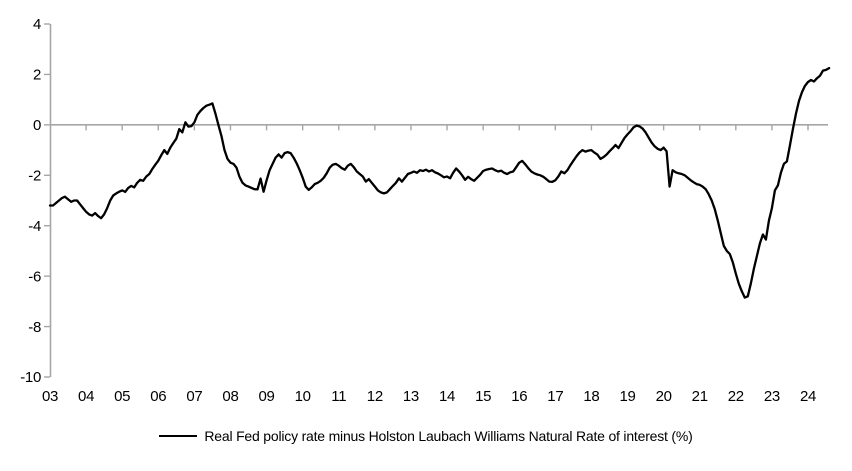  Describe the element at coordinates (483, 396) in the screenshot. I see `x-axis-tick-label: 15` at that location.